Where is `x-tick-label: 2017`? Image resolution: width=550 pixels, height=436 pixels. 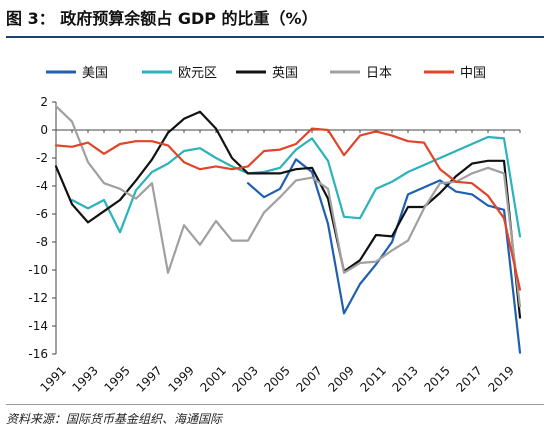 x-tick-label: 2017 is located at coordinates (468, 378).